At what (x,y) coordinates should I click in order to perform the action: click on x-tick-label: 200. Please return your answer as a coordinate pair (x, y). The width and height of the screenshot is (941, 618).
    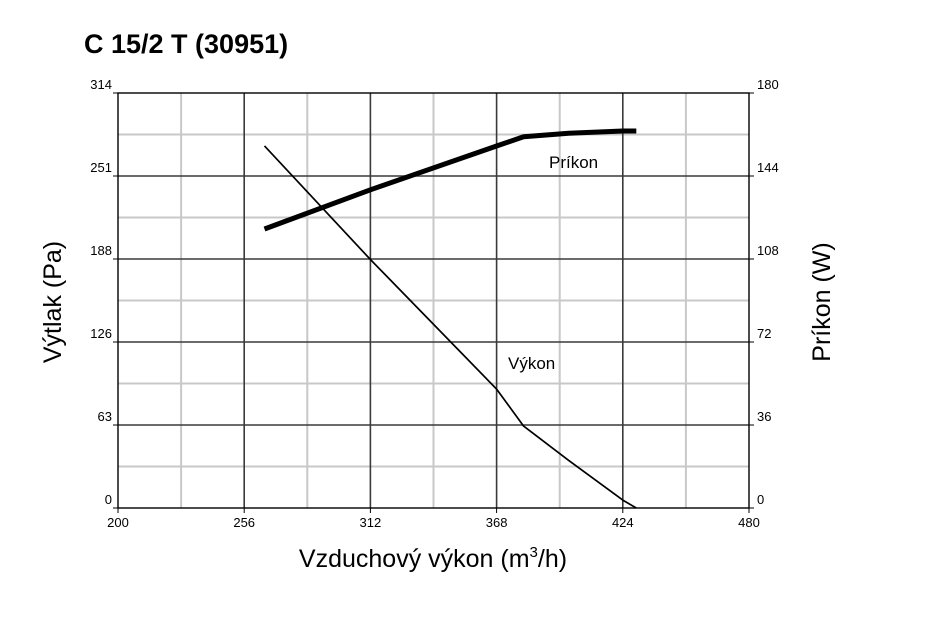
    Looking at the image, I should click on (118, 522).